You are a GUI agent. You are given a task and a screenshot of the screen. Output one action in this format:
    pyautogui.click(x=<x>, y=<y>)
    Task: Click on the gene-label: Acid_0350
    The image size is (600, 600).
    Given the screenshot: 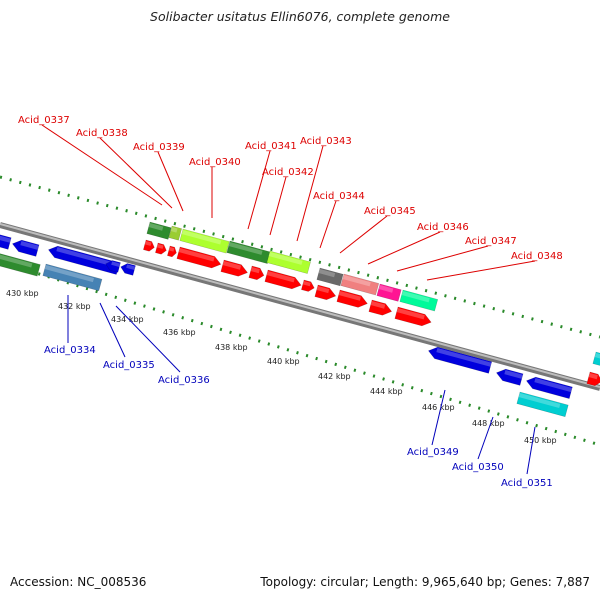 What is the action you would take?
    pyautogui.click(x=478, y=467)
    